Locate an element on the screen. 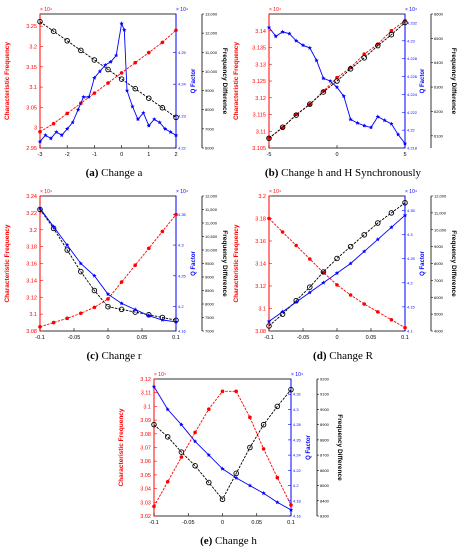 Image resolution: width=457 pixels, height=550 pixels. inner-tick-label: 4.2 is located at coordinates (410, 282).